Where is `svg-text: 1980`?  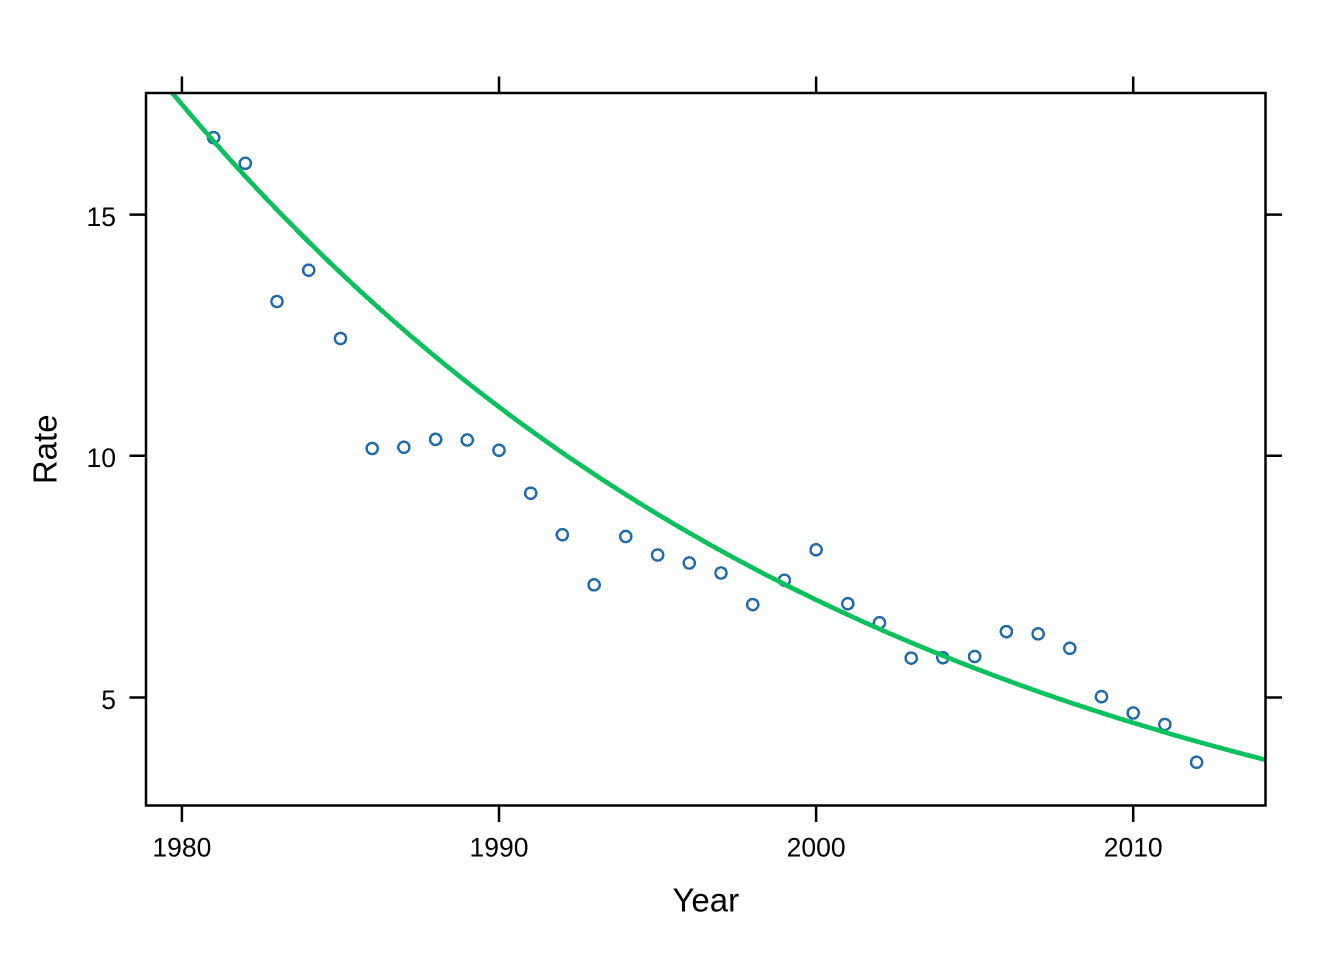 svg-text: 1980 is located at coordinates (181, 848).